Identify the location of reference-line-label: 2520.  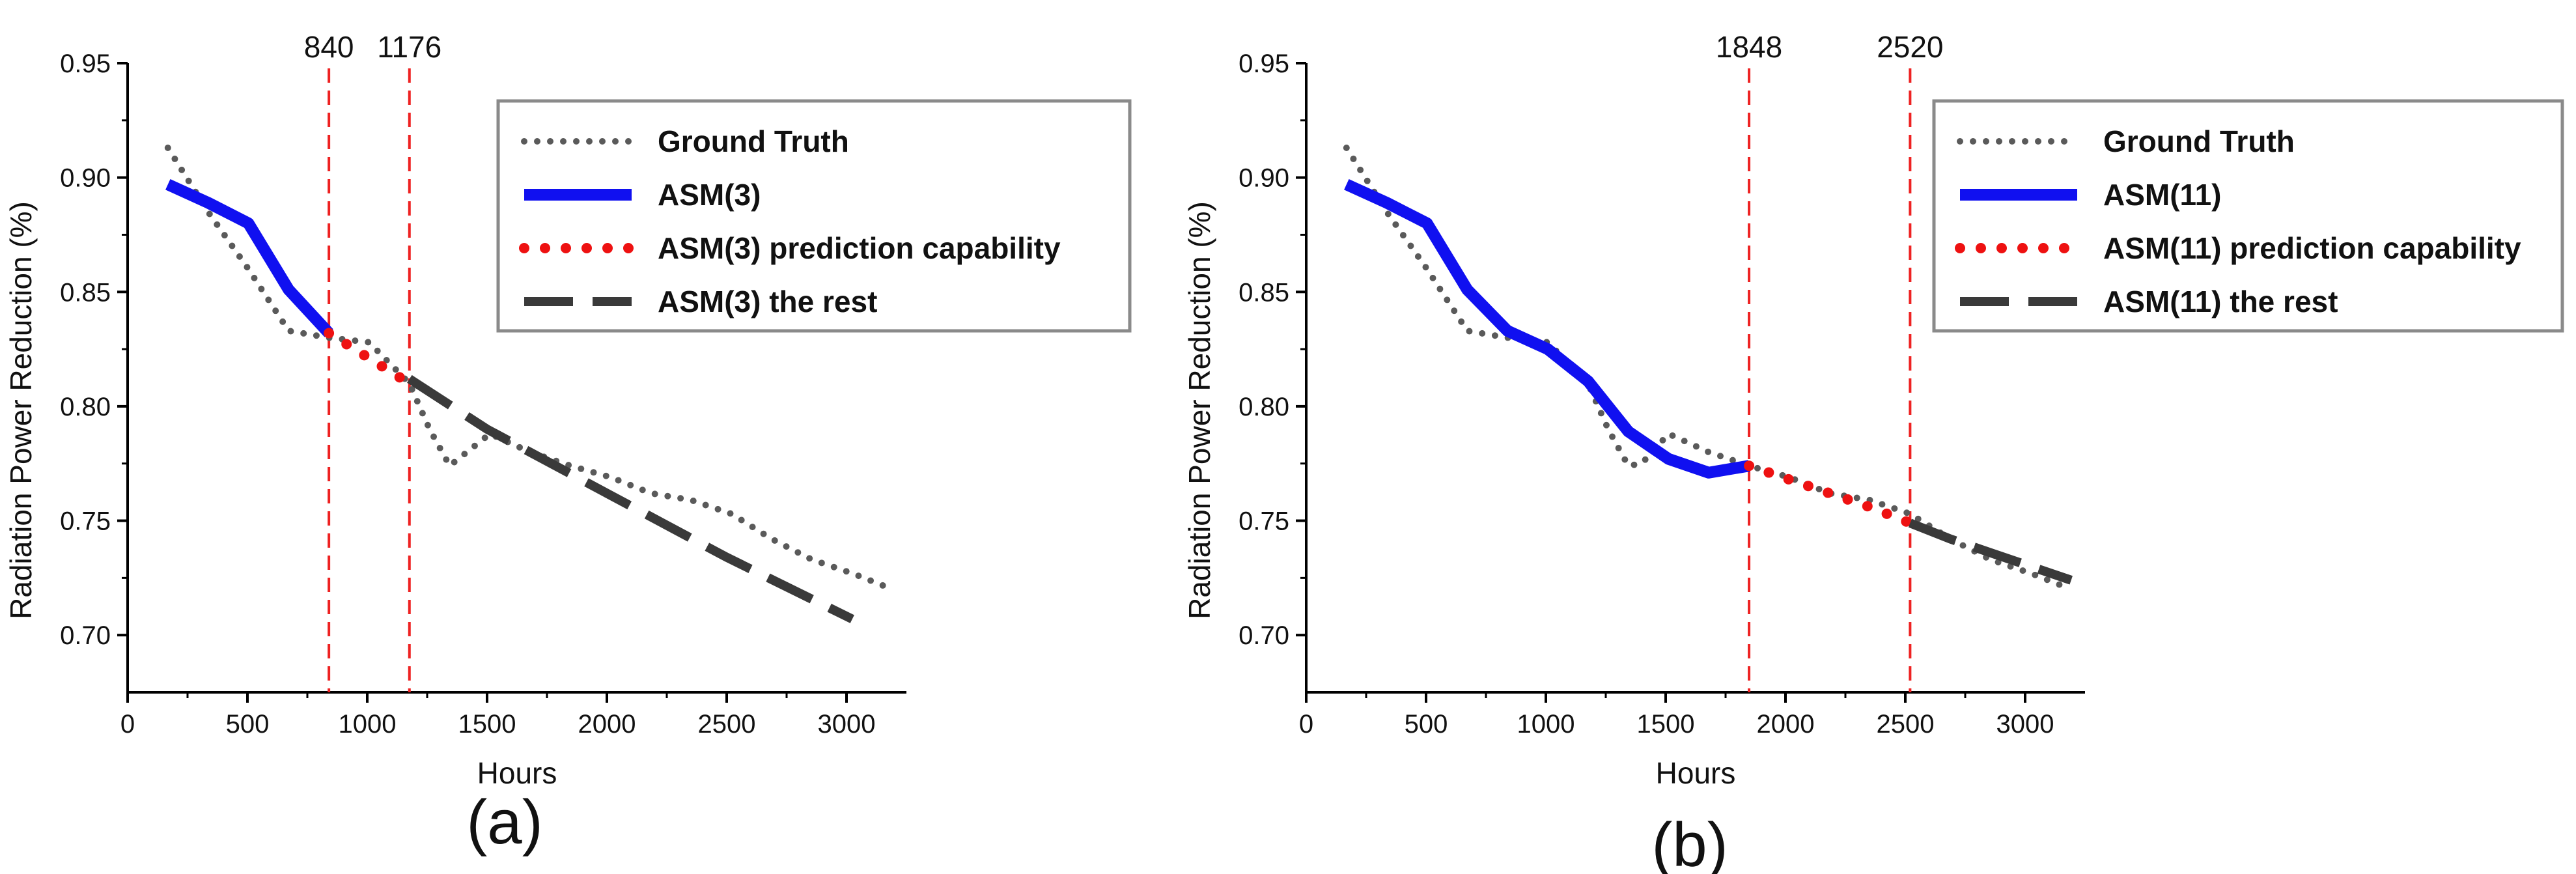
(1910, 47).